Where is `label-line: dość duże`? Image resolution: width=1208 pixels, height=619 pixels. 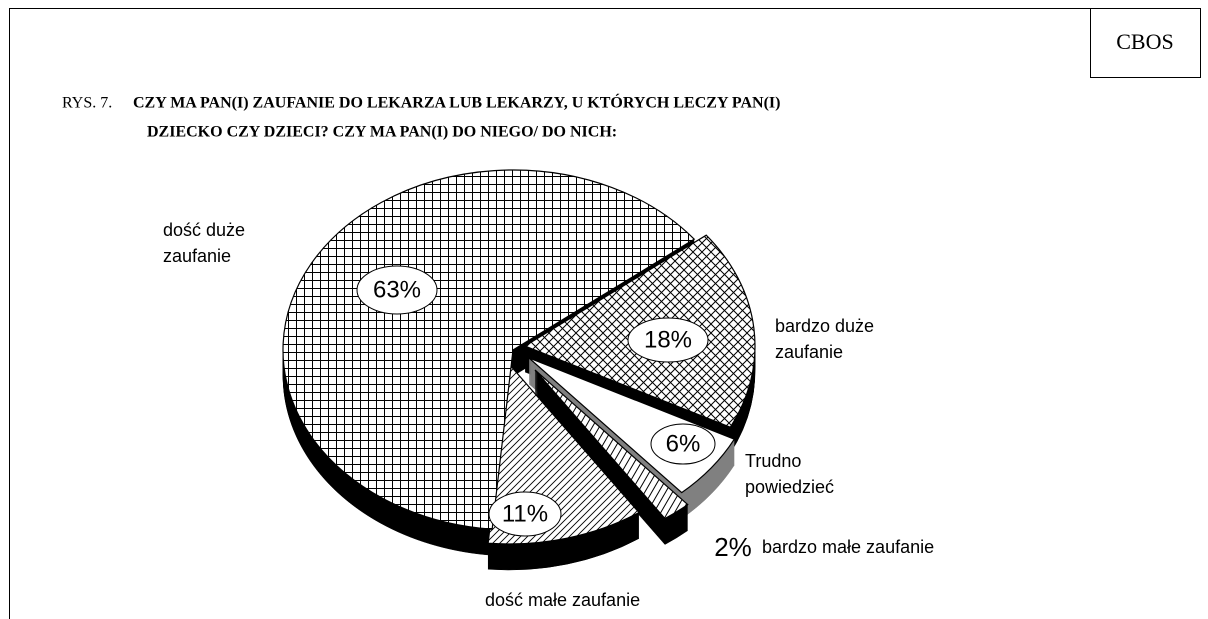 label-line: dość duże is located at coordinates (206, 230).